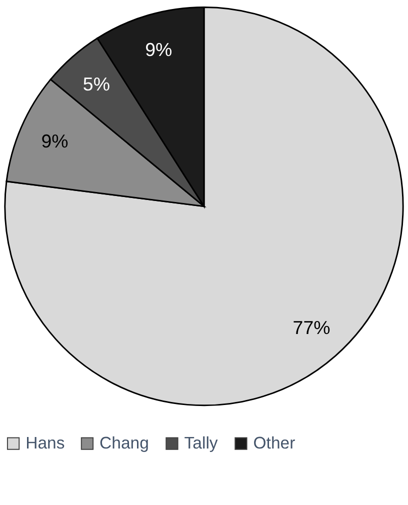  I want to click on slice-label: Hans, so click(45, 443).